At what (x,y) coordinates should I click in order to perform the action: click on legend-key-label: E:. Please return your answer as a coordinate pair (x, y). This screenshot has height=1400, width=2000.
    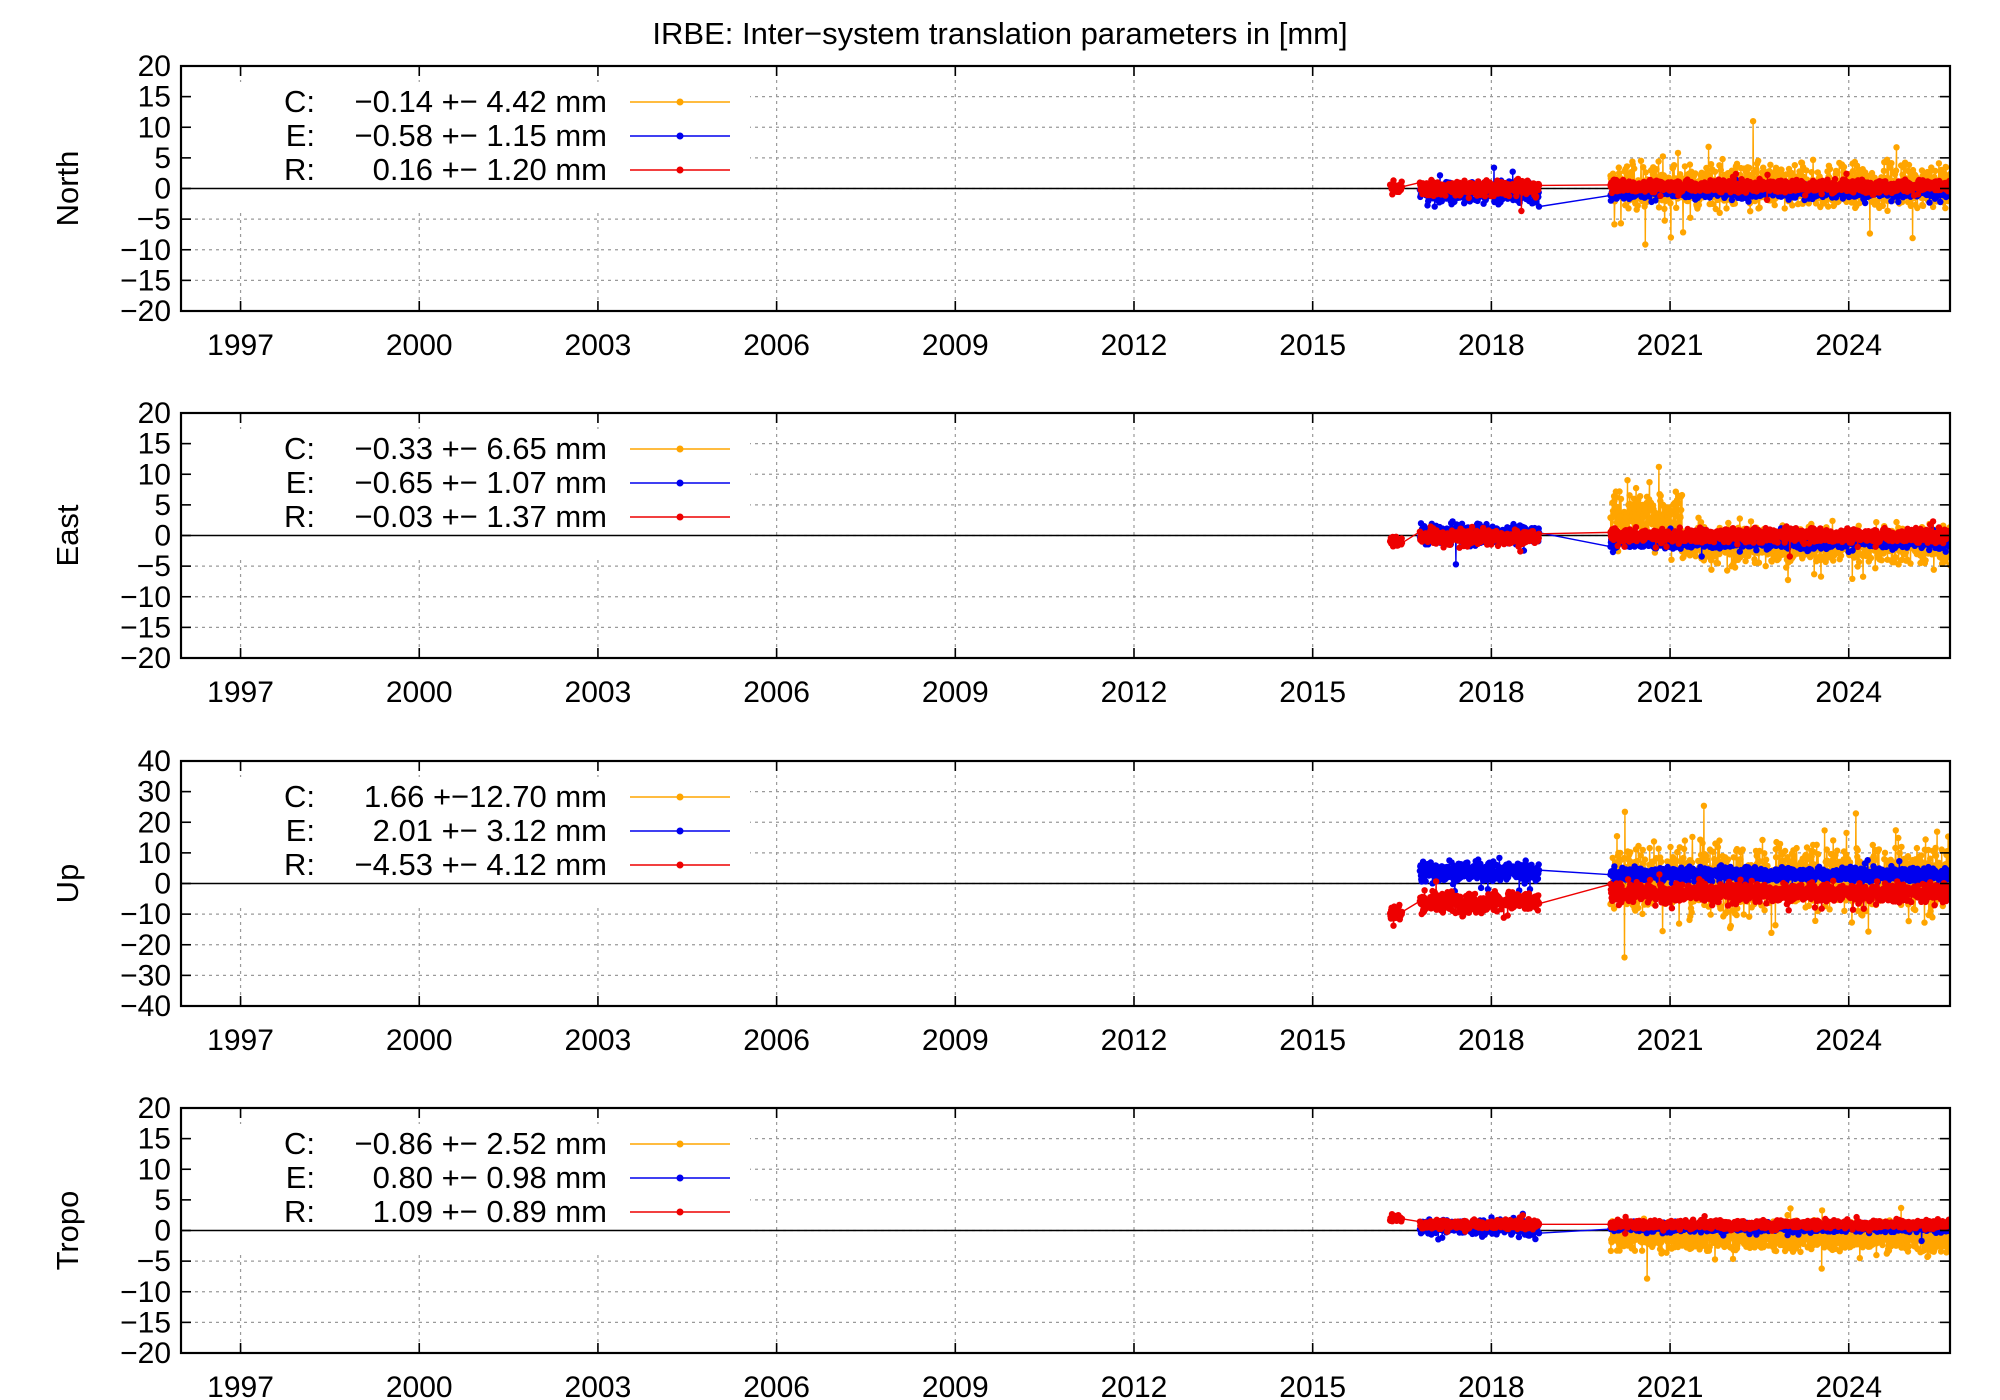
    Looking at the image, I should click on (300, 135).